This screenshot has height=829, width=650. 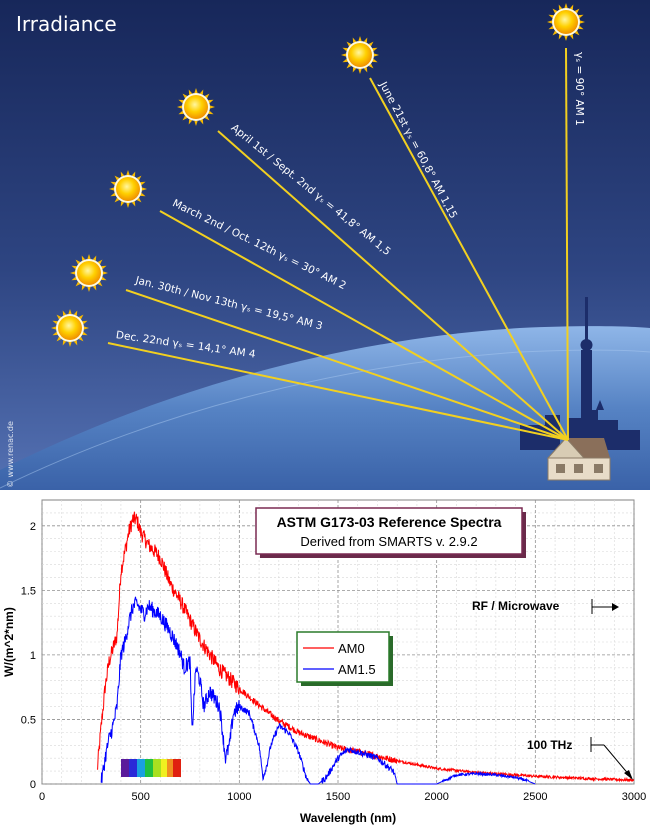 I want to click on x-tick-label: 2500, so click(x=535, y=797).